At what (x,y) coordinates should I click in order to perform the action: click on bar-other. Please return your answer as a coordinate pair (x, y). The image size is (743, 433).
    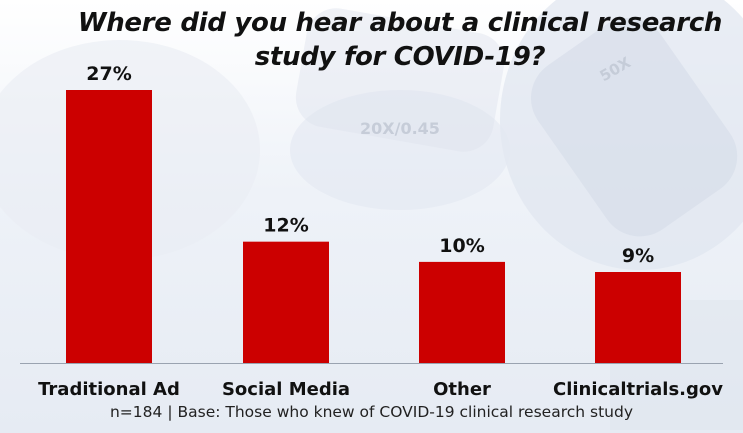
    Looking at the image, I should click on (462, 312).